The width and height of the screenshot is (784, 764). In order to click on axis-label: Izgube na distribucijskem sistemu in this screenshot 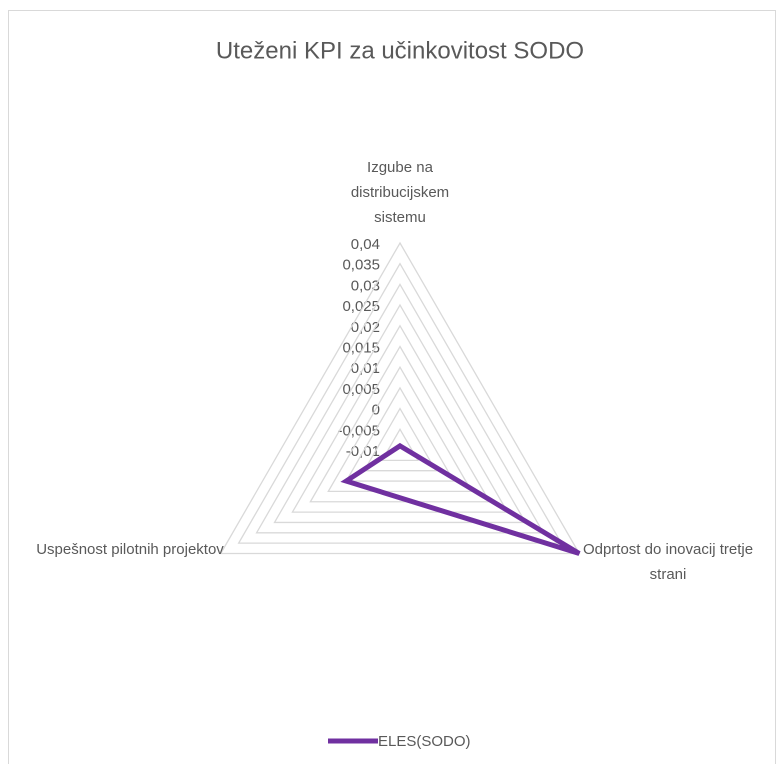, I will do `click(400, 192)`.